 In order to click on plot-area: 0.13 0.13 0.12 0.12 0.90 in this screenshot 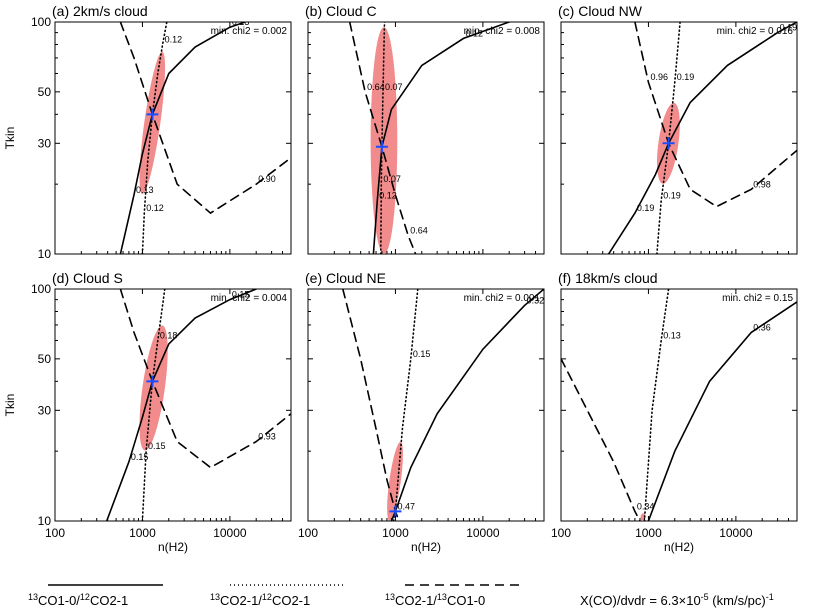, I will do `click(205, 135)`.